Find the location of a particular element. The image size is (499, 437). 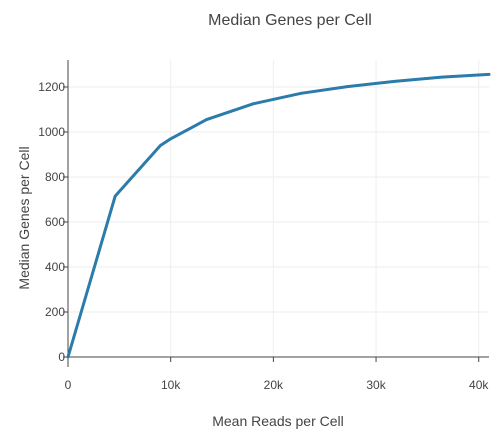

y-axis-ticks: 0 200 400 600 800 1000 1200 is located at coordinates (53, 222).